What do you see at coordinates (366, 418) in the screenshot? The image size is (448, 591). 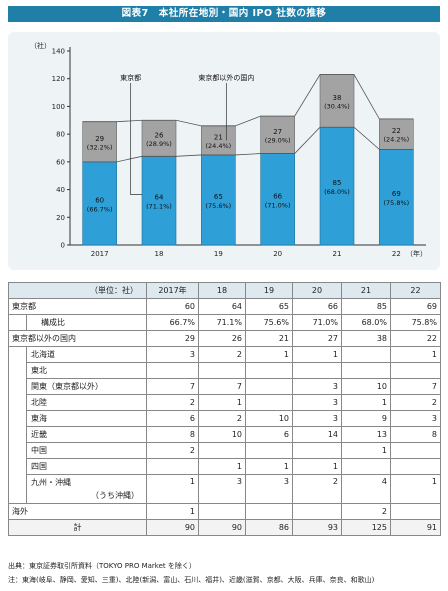 I see `cell-value: 9` at bounding box center [366, 418].